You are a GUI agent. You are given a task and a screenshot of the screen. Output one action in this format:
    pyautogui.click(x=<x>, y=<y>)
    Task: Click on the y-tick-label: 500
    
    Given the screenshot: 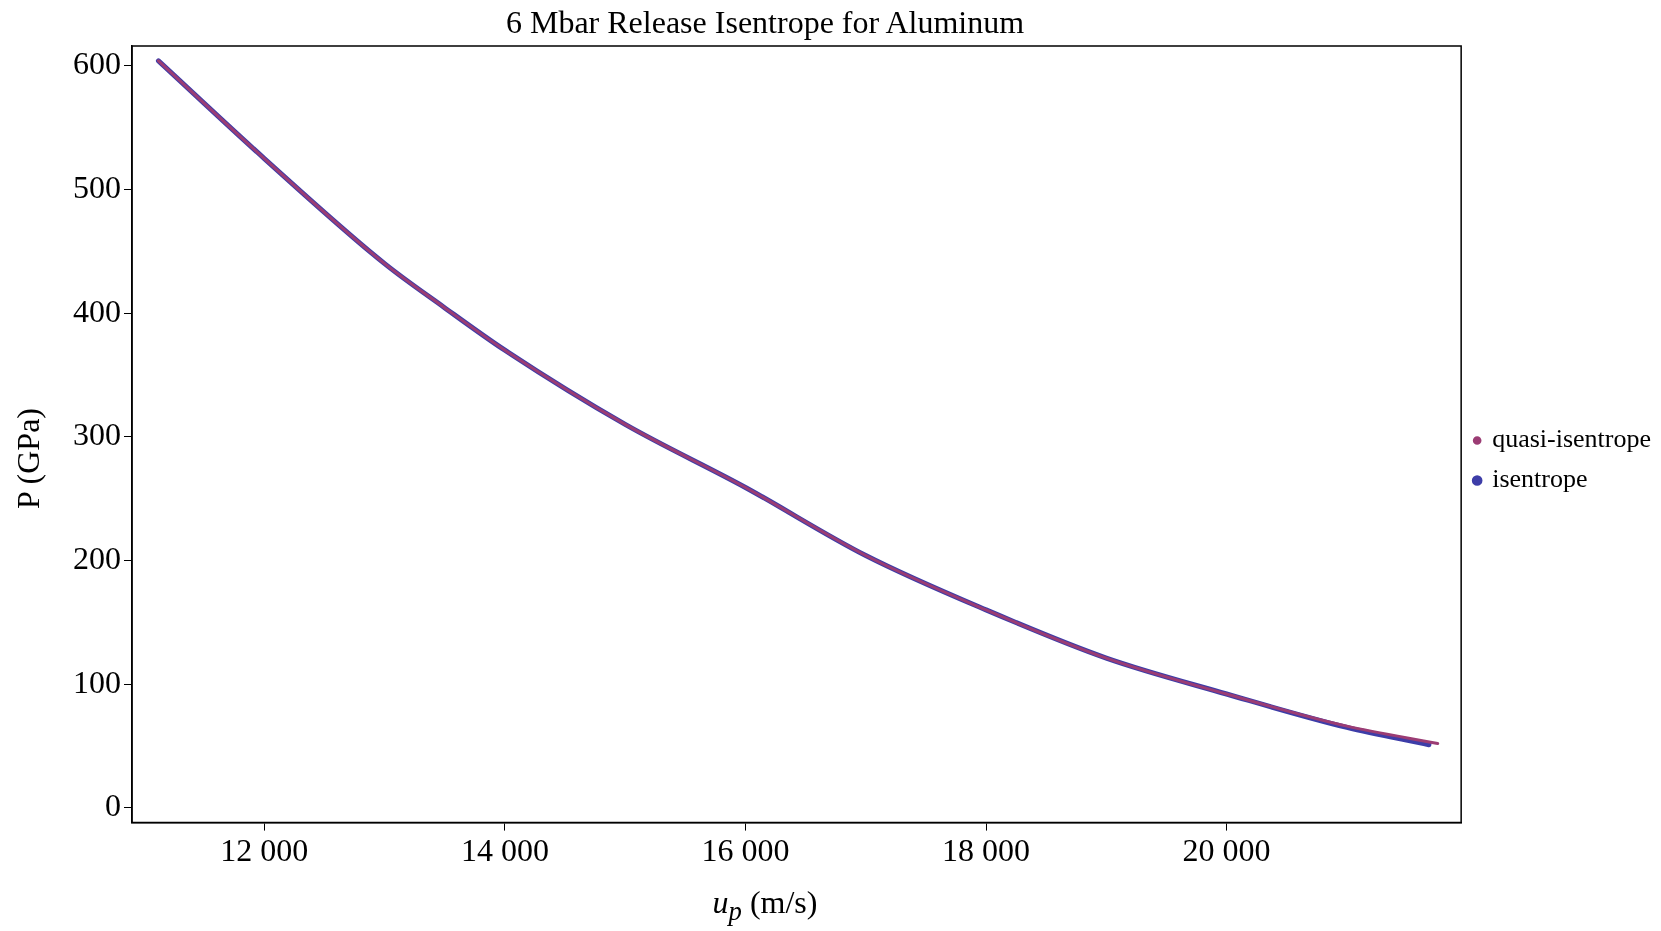 What is the action you would take?
    pyautogui.click(x=97, y=186)
    